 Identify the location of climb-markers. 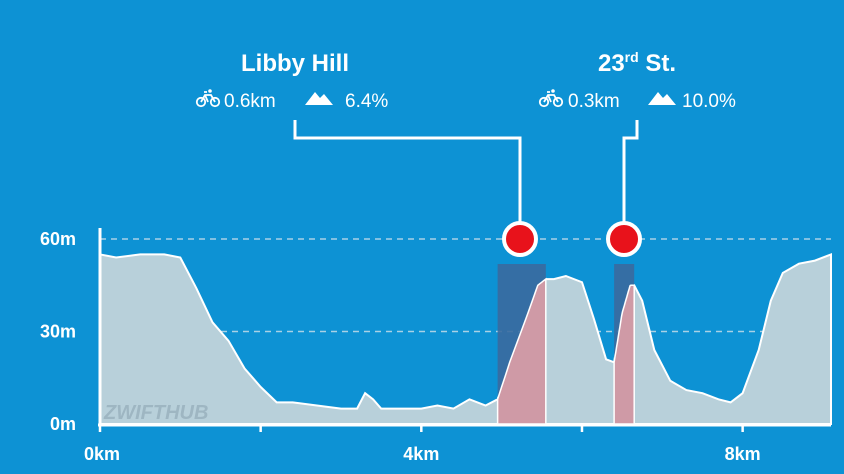
(572, 239).